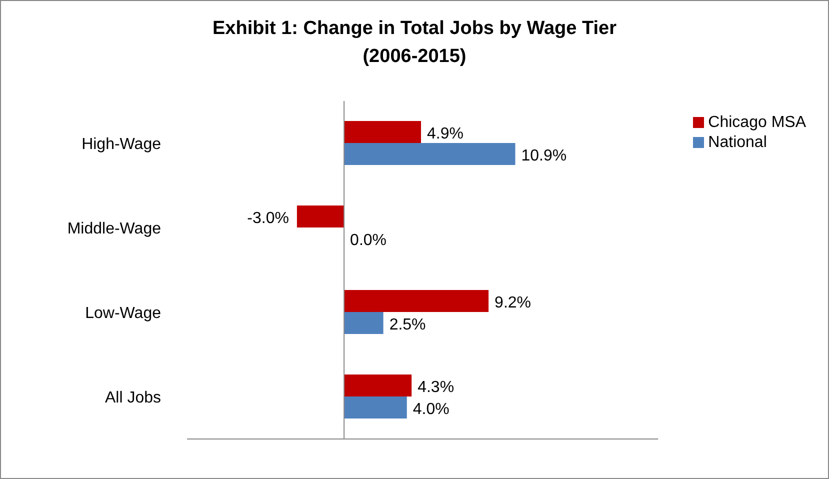 This screenshot has width=829, height=479. I want to click on data-label: 4.3%, so click(436, 387).